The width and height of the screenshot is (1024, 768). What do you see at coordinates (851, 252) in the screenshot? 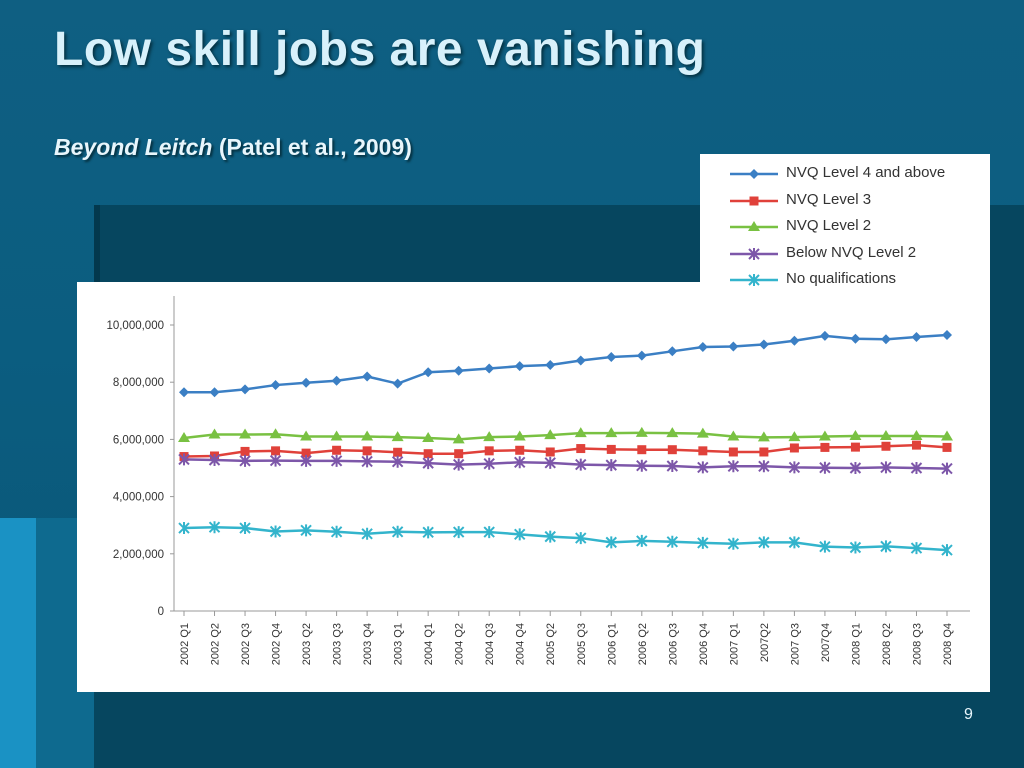
I see `legend-label: Below NVQ Level 2` at bounding box center [851, 252].